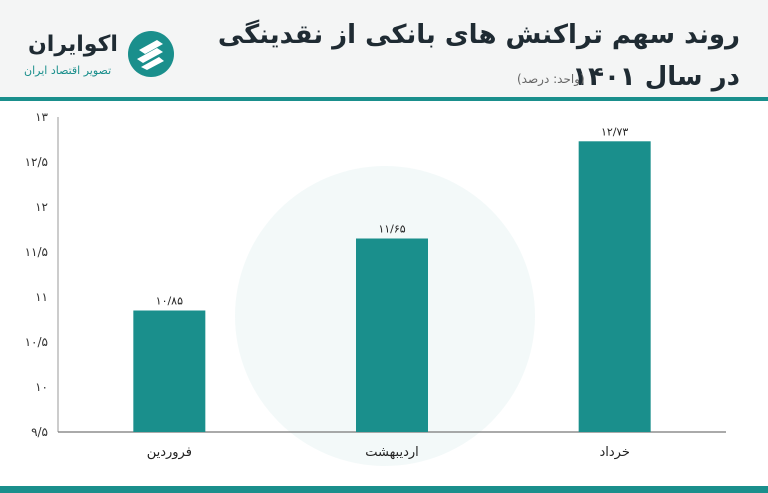  I want to click on y-tick-label: ۱۱, so click(41, 297).